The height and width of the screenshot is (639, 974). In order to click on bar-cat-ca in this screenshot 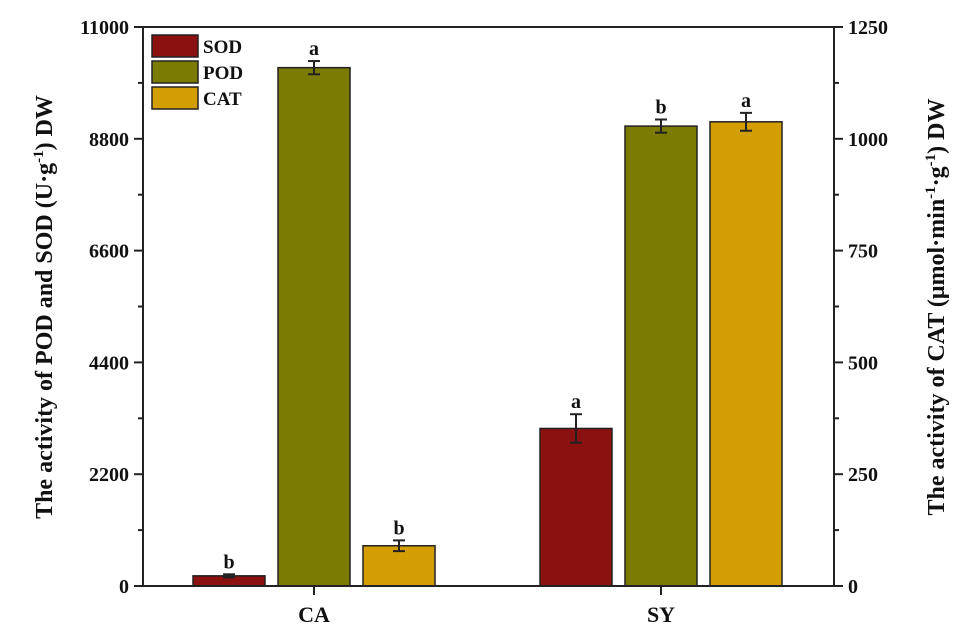, I will do `click(399, 566)`.